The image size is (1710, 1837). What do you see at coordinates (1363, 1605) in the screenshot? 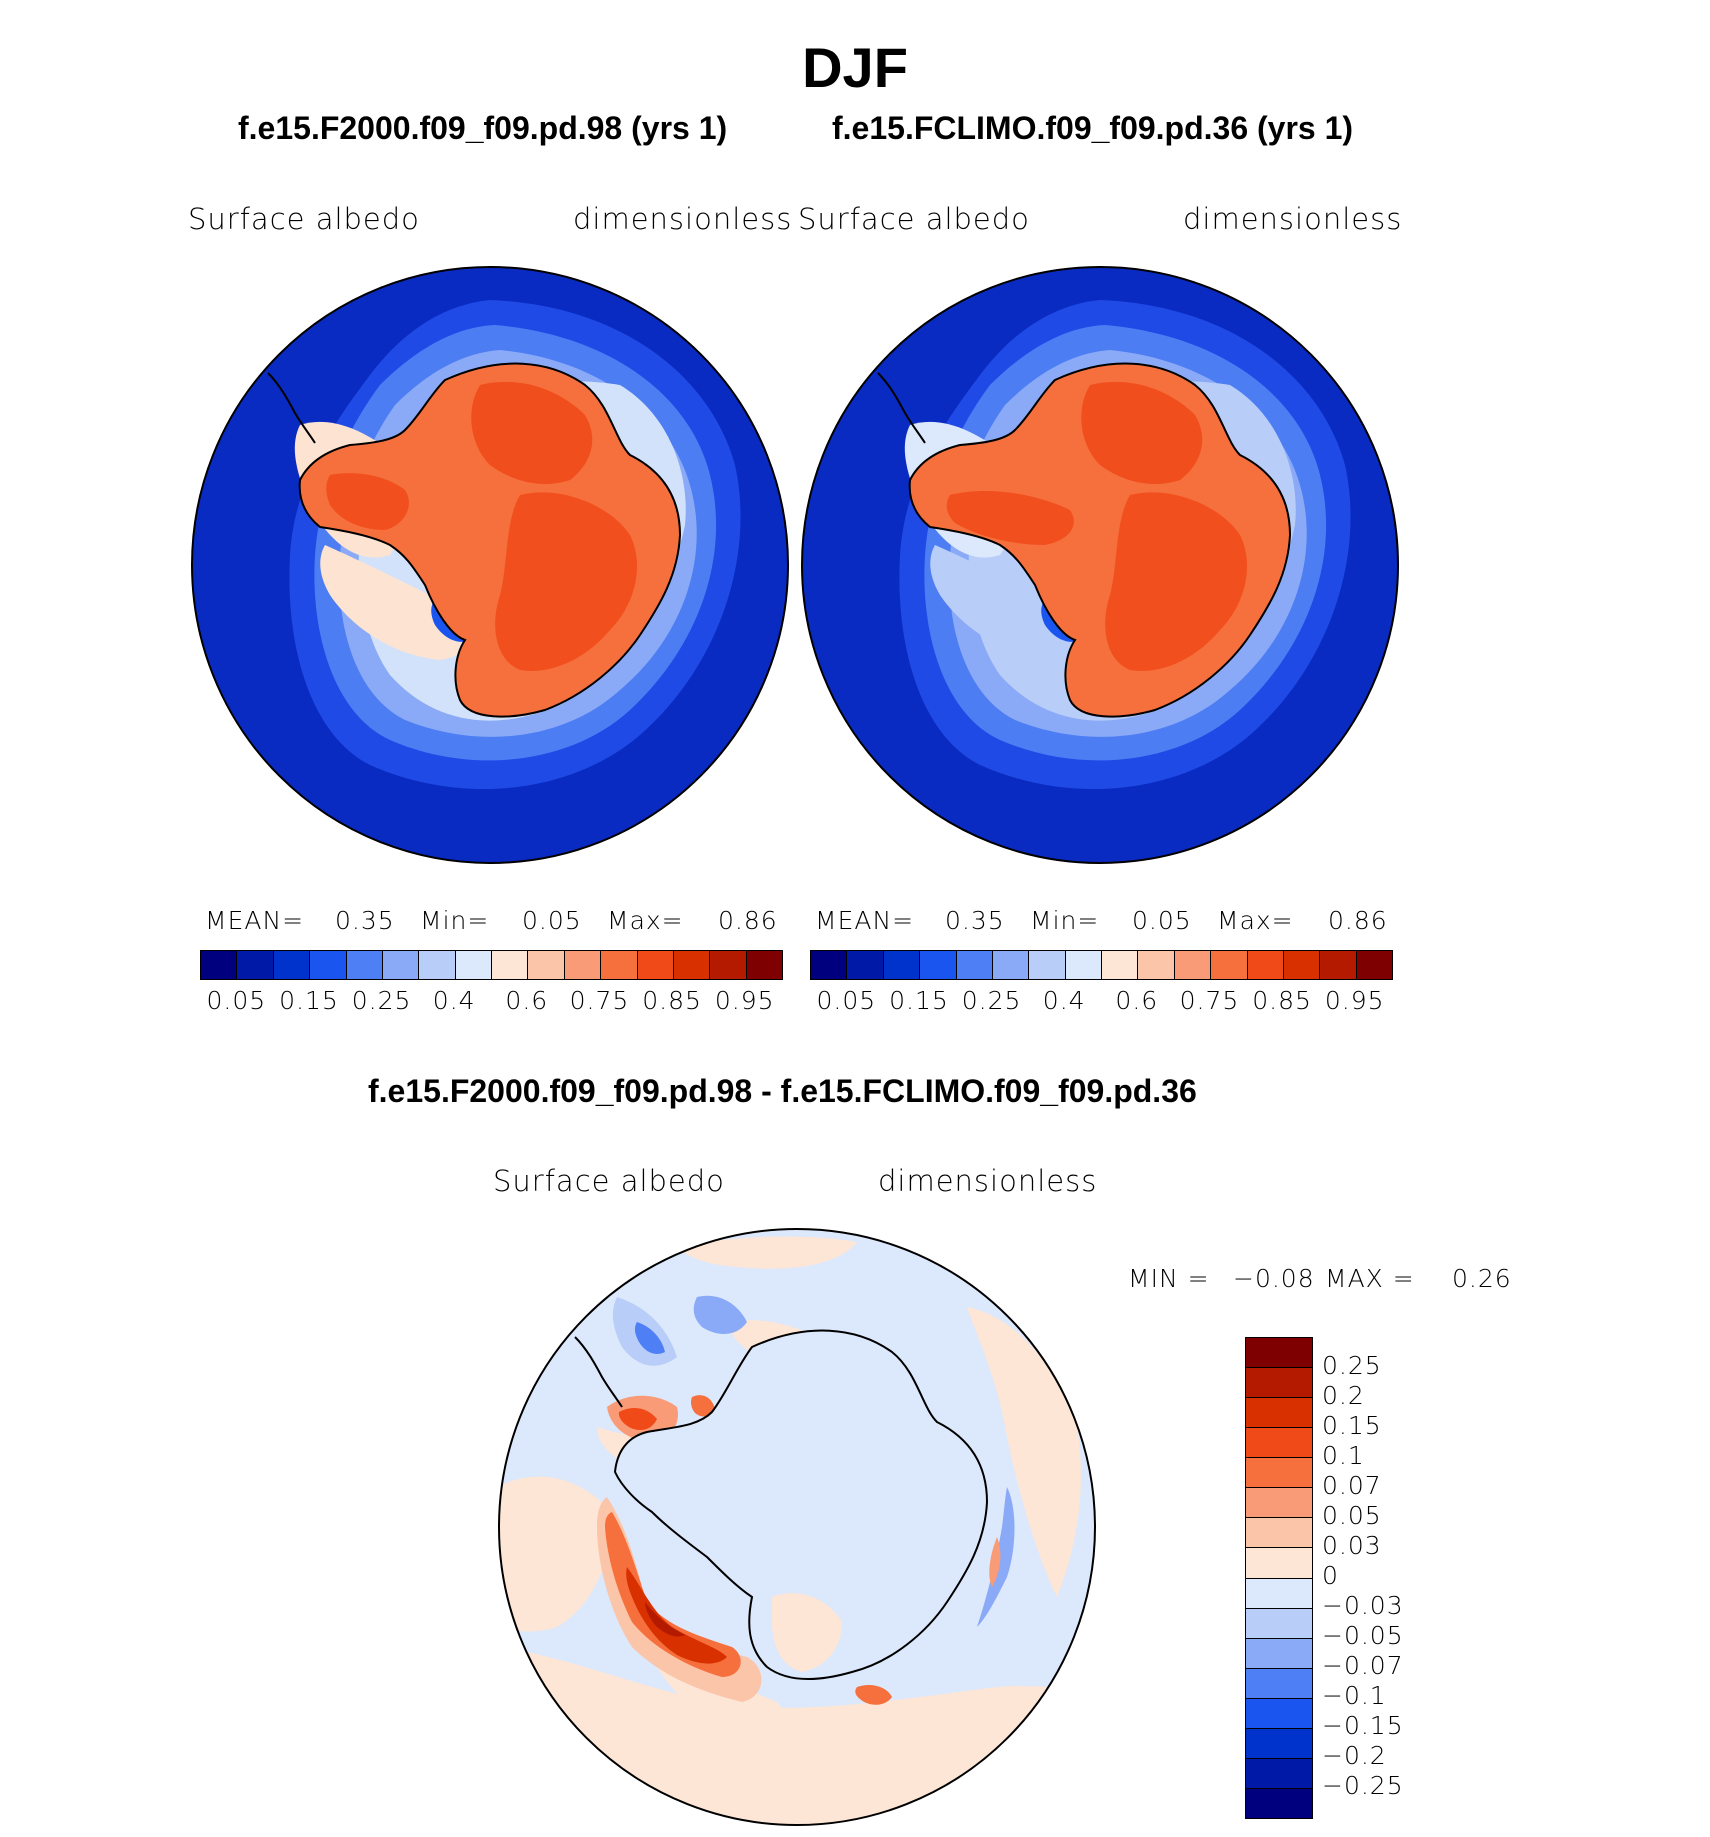
I see `colorbar-diff-tick-label: −0.03` at bounding box center [1363, 1605].